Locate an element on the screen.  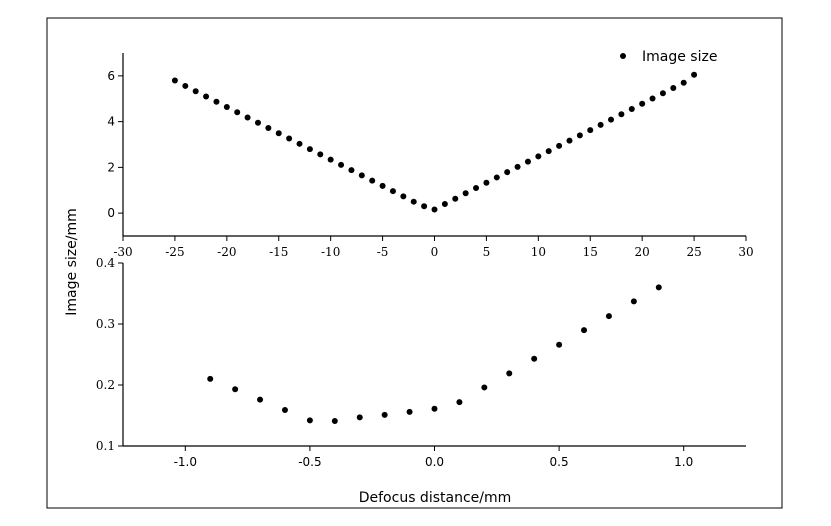
legend-label: Image size is located at coordinates (679, 57).